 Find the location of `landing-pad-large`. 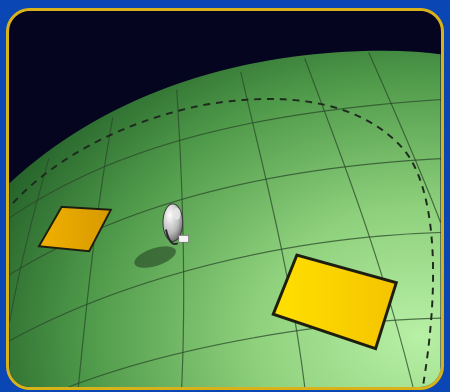

landing-pad-large is located at coordinates (335, 302).